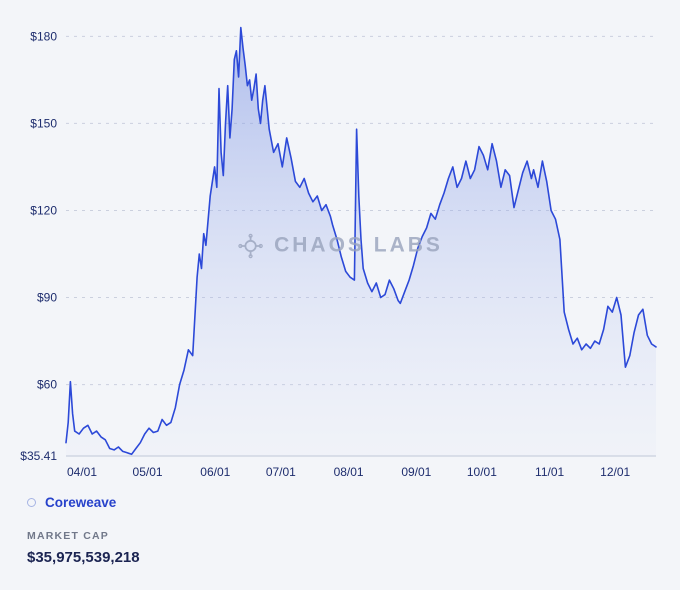 The height and width of the screenshot is (590, 680). I want to click on series-label: Coreweave, so click(81, 502).